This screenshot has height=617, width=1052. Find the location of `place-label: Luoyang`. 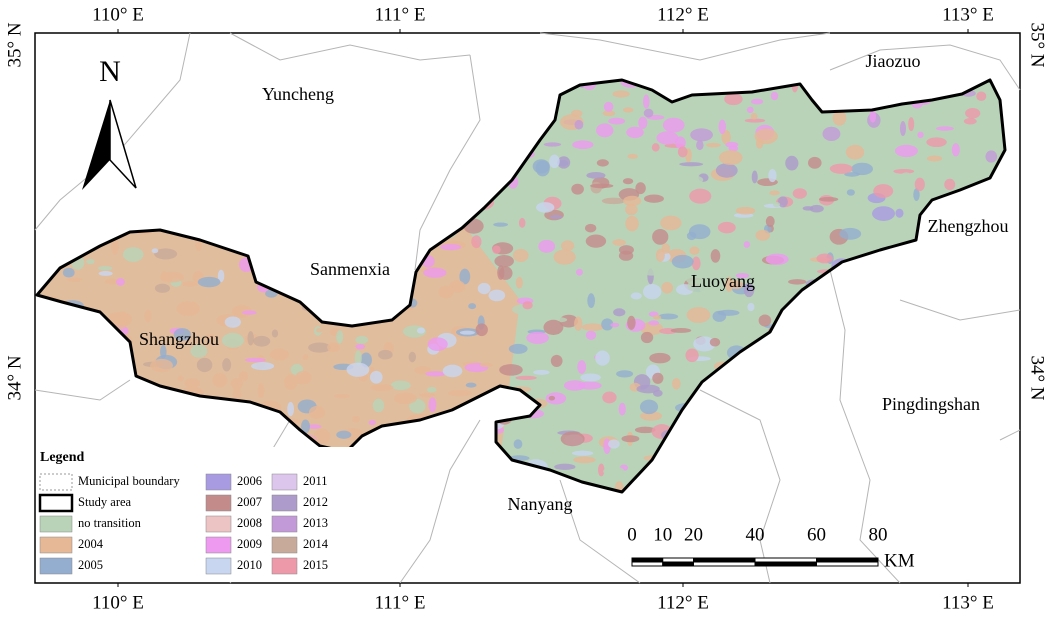

place-label: Luoyang is located at coordinates (723, 281).